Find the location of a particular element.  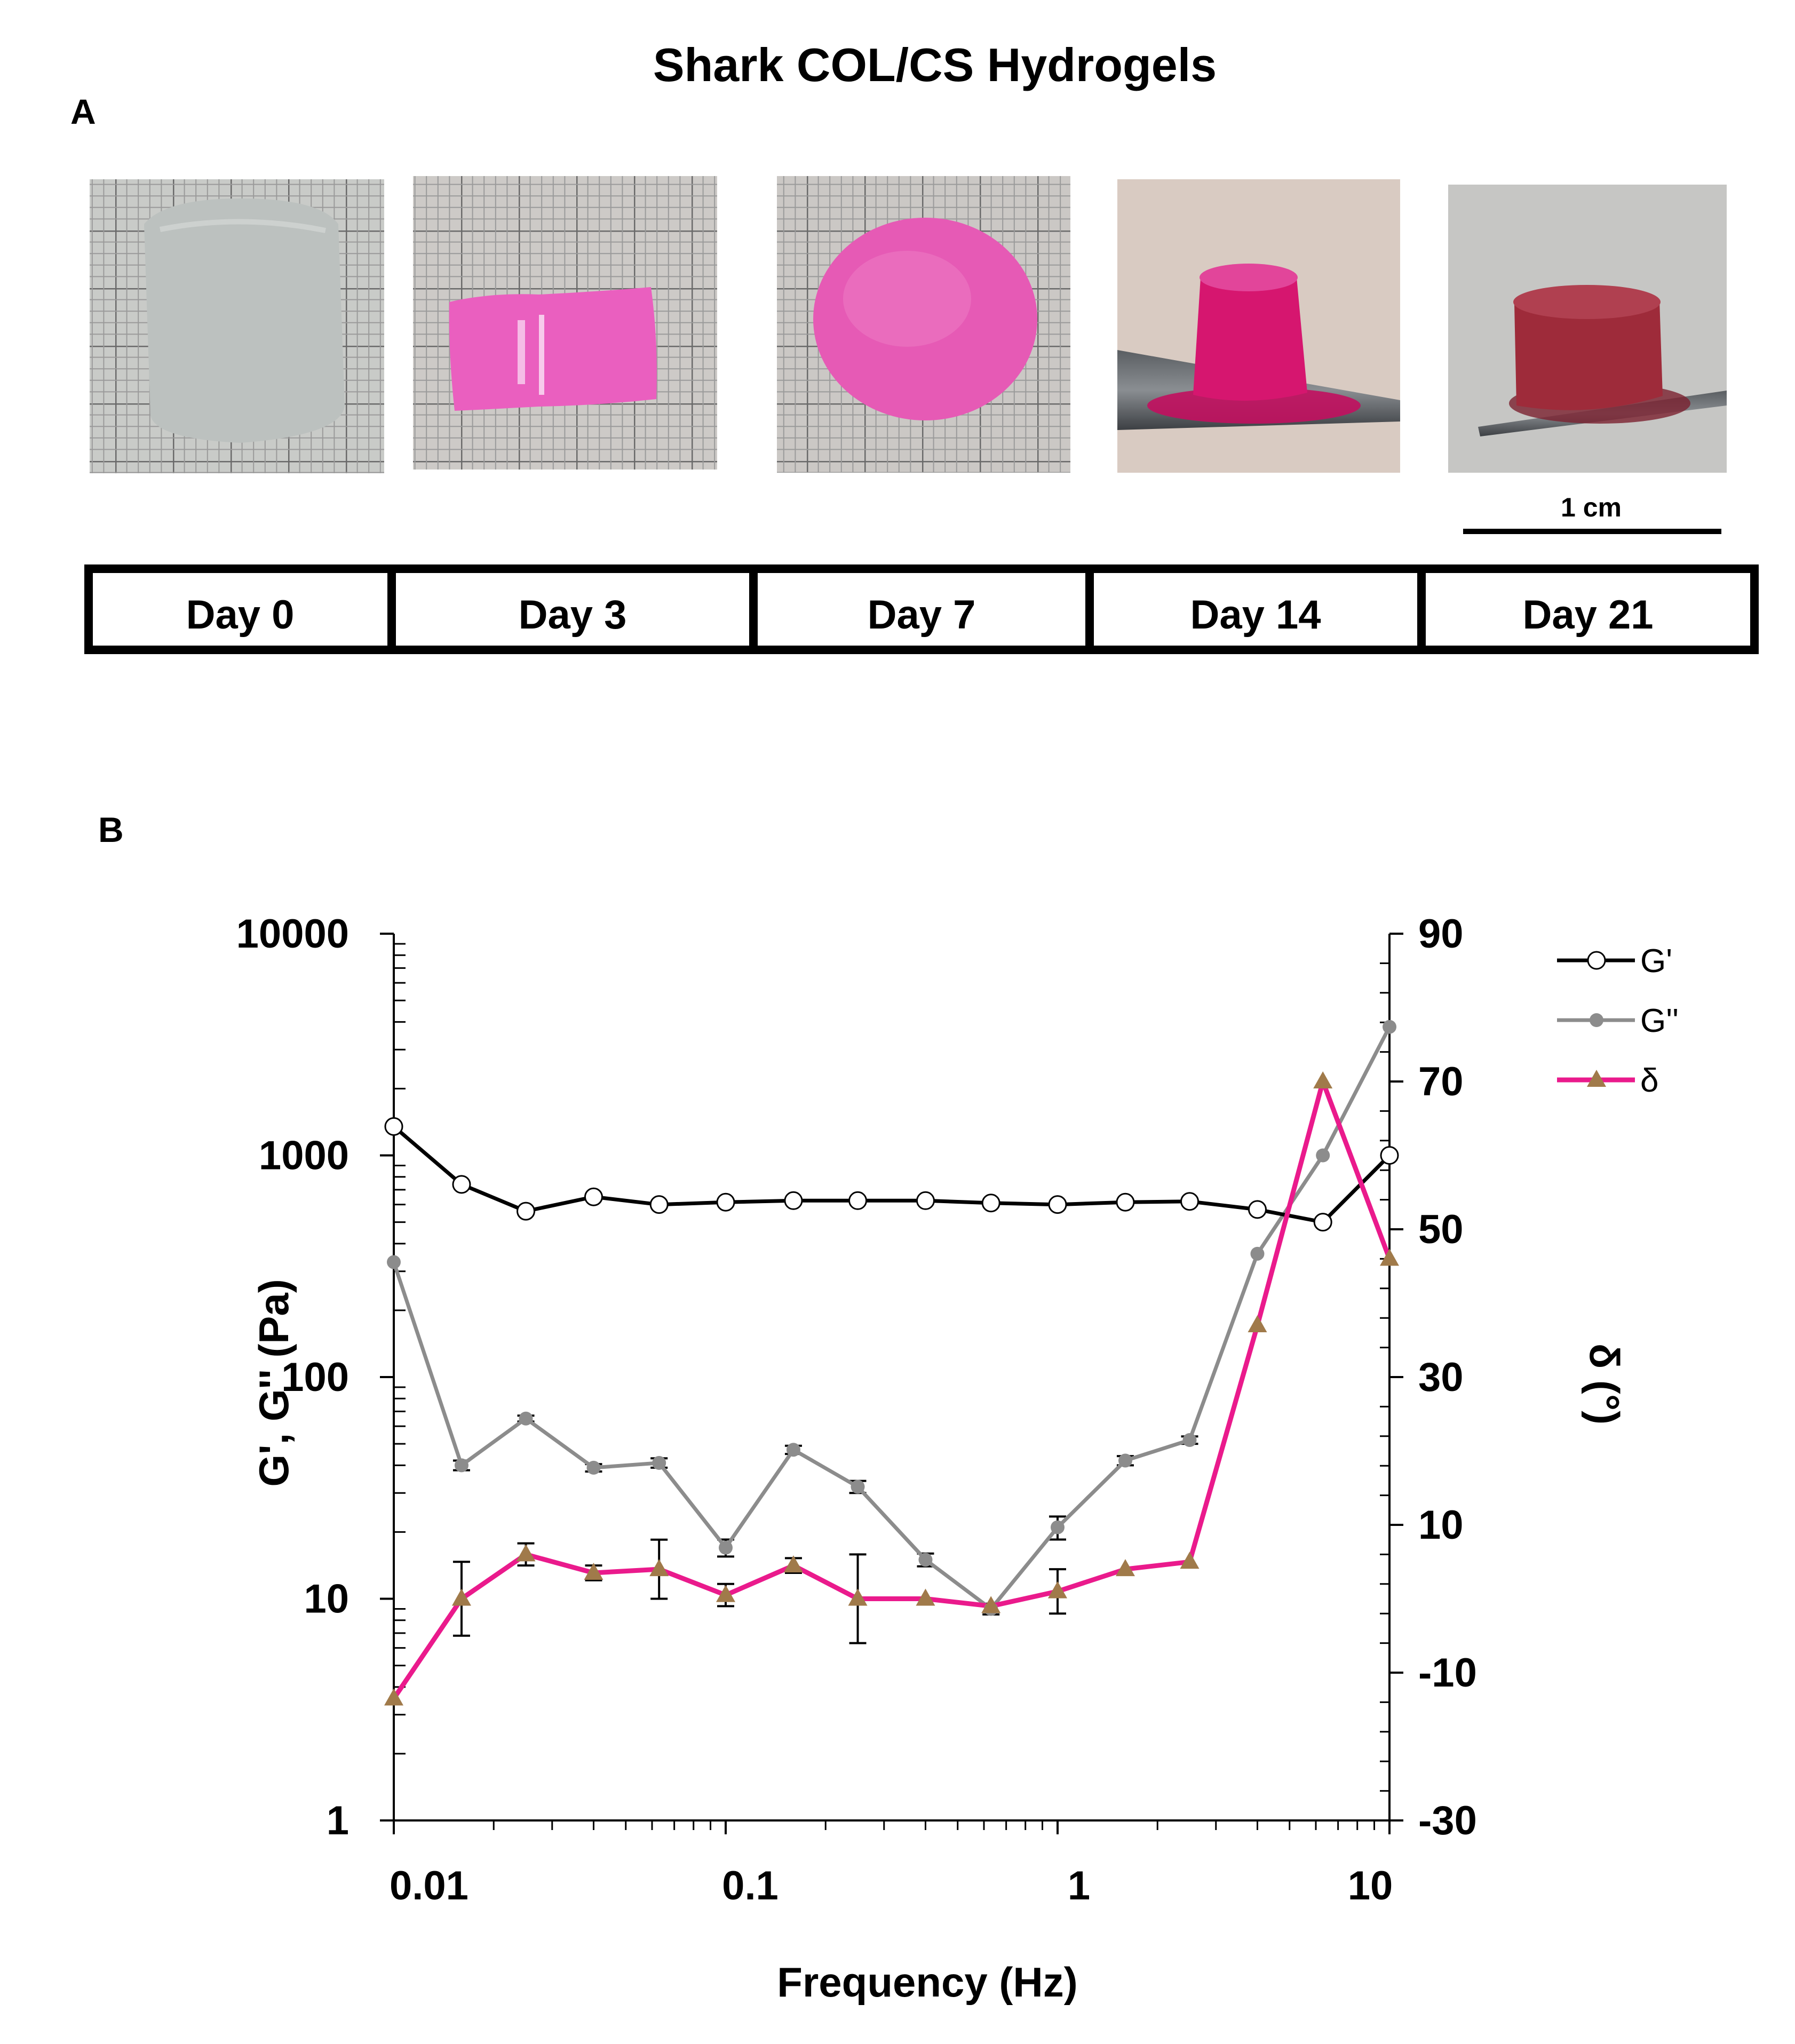

day-label-table: Day 0 Day 3 Day 7 Day 14 Day 21 is located at coordinates (921, 609).